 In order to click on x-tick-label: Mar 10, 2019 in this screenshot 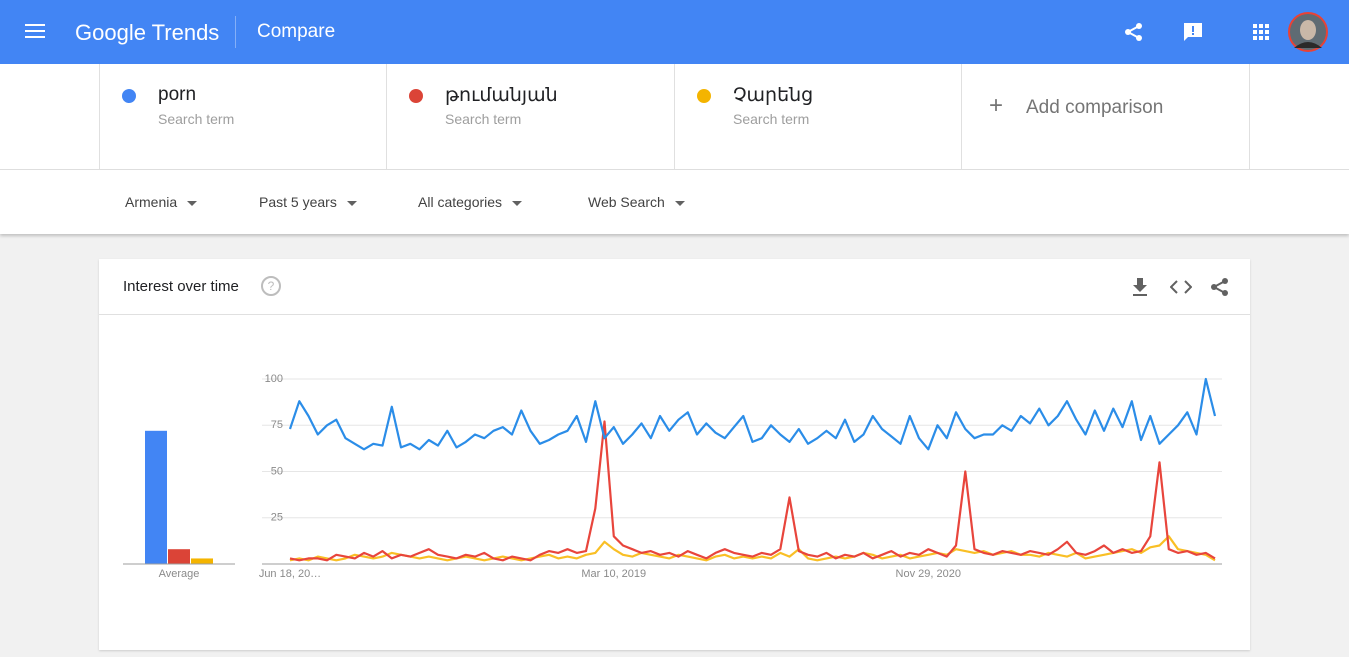, I will do `click(613, 574)`.